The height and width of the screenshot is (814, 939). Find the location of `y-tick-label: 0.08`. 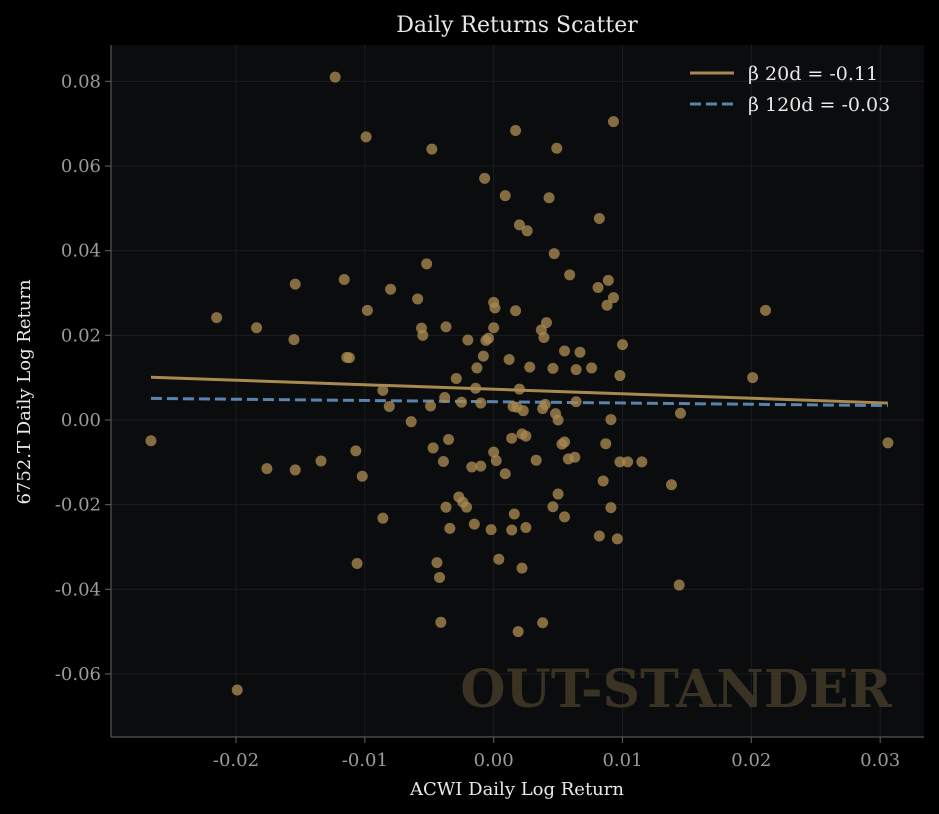

y-tick-label: 0.08 is located at coordinates (81, 81).